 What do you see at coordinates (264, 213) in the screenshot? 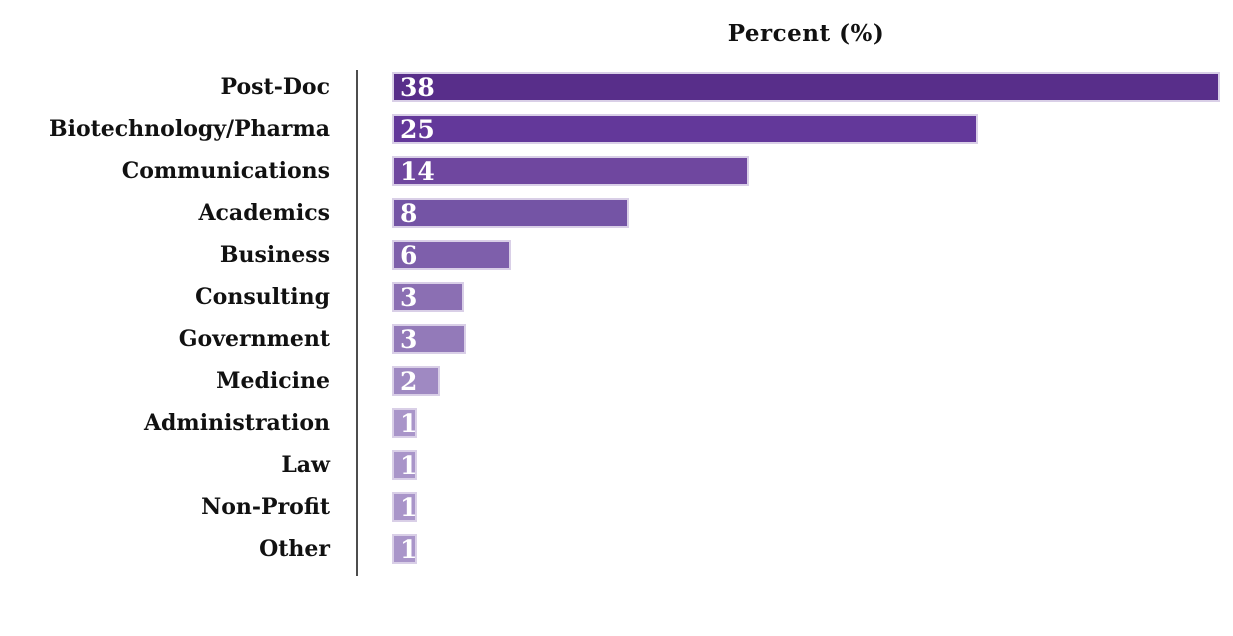
I see `category-label-academics: Academics` at bounding box center [264, 213].